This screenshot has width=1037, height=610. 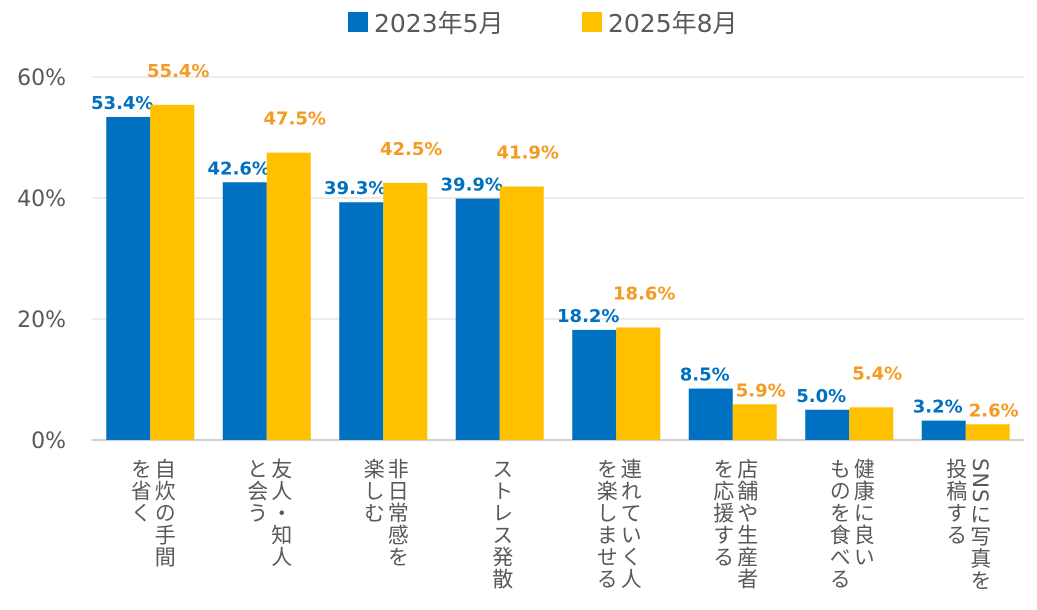 What do you see at coordinates (588, 316) in the screenshot?
I see `data-label-2023: 18.2%` at bounding box center [588, 316].